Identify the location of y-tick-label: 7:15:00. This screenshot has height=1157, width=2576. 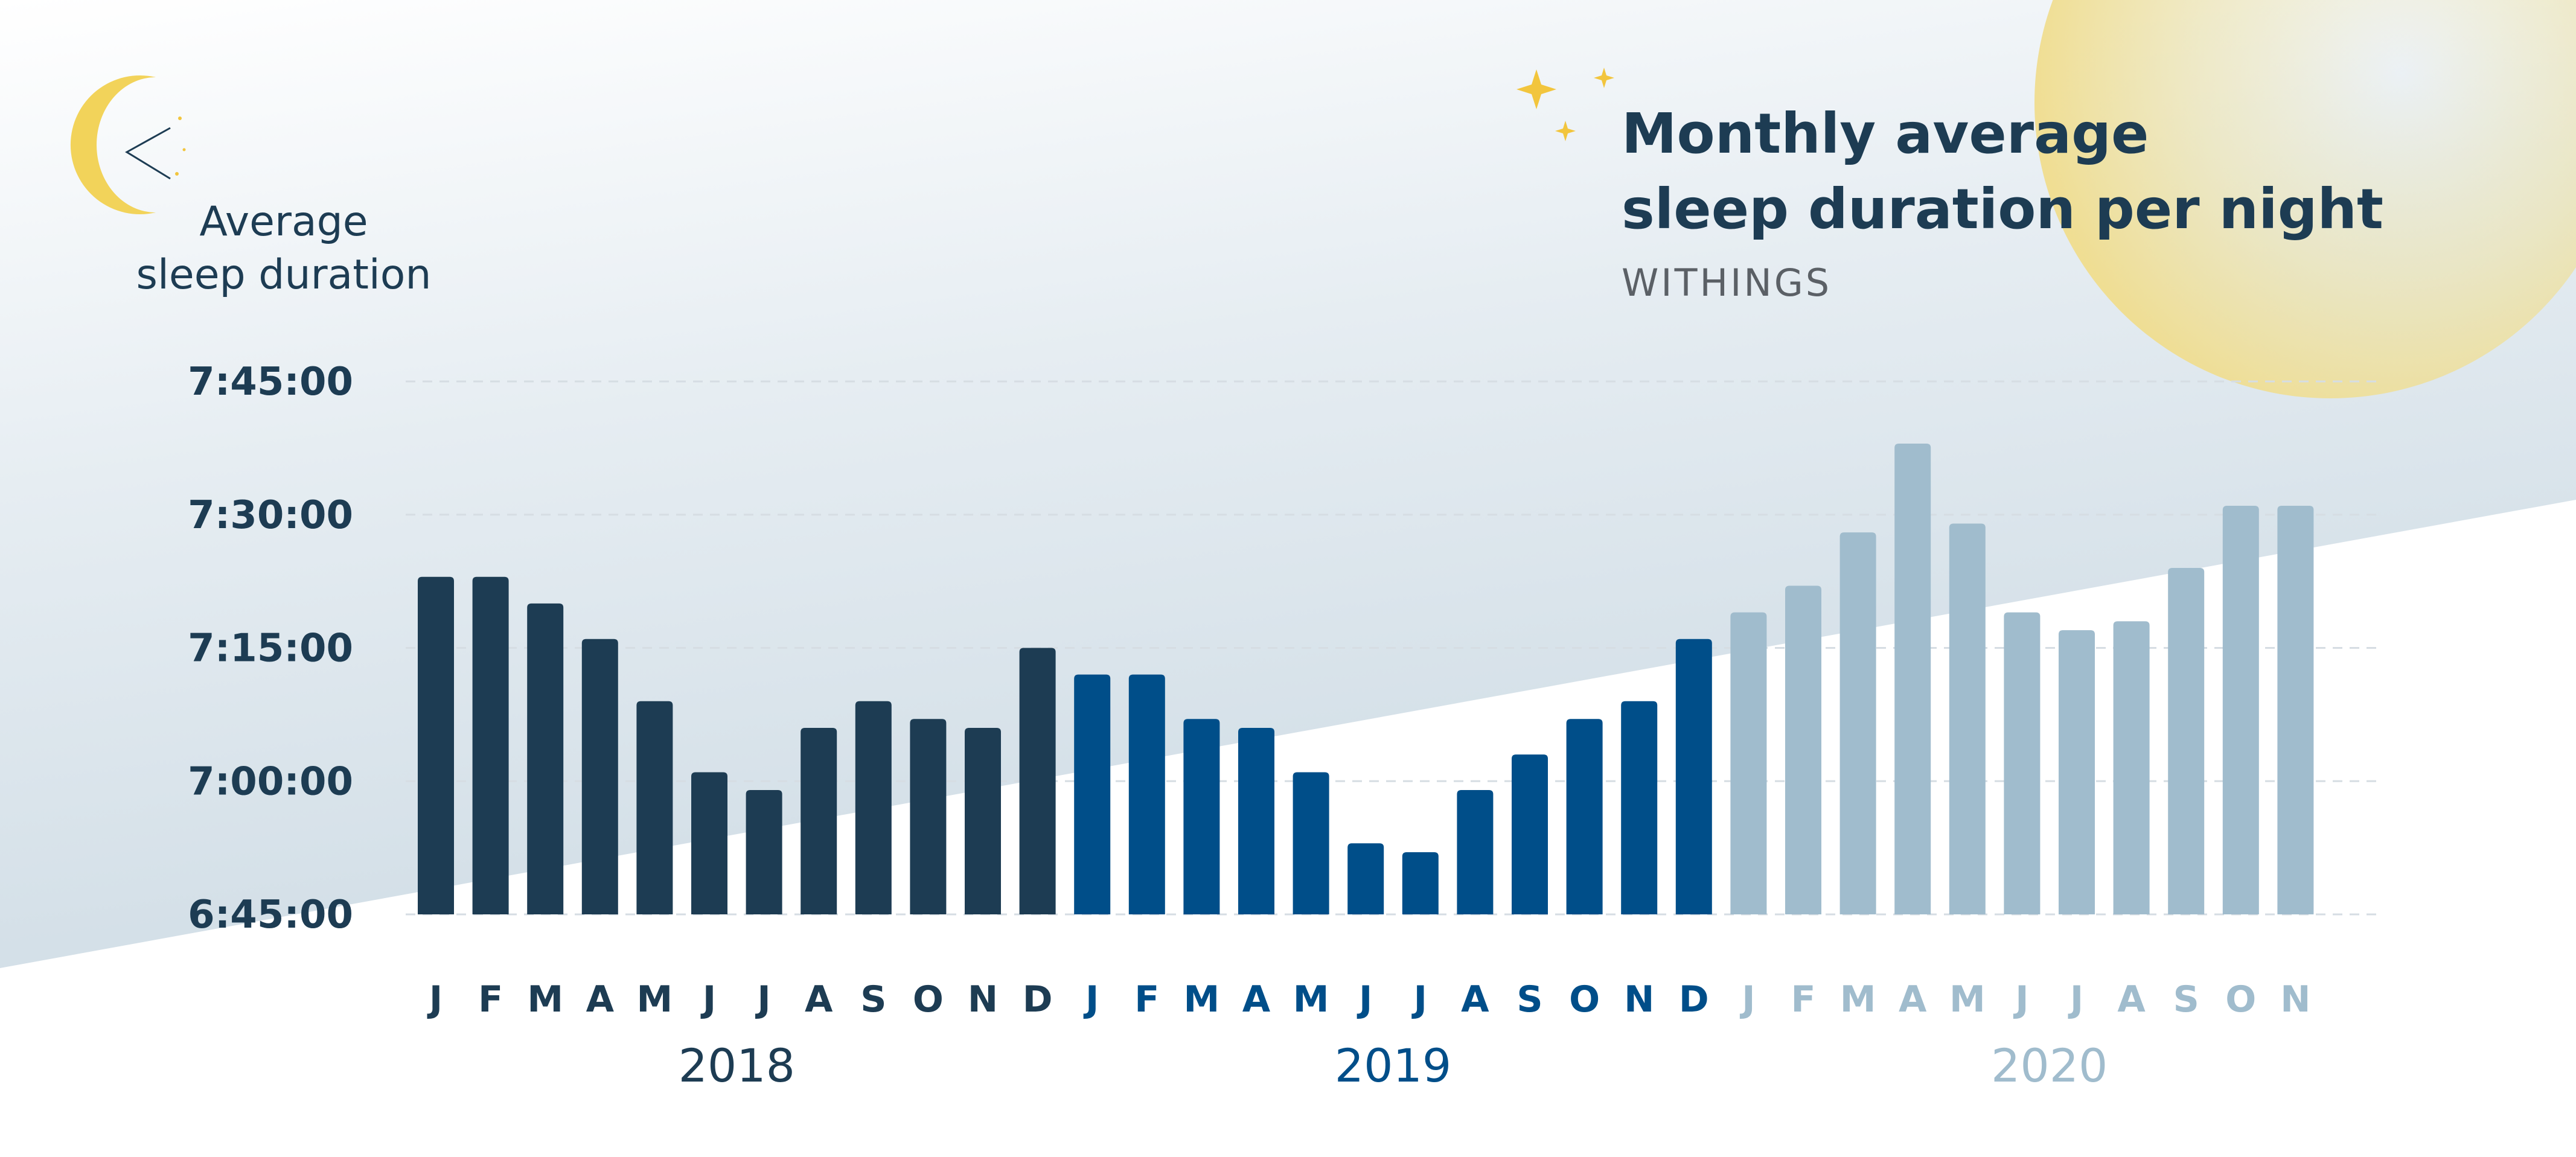
(271, 648).